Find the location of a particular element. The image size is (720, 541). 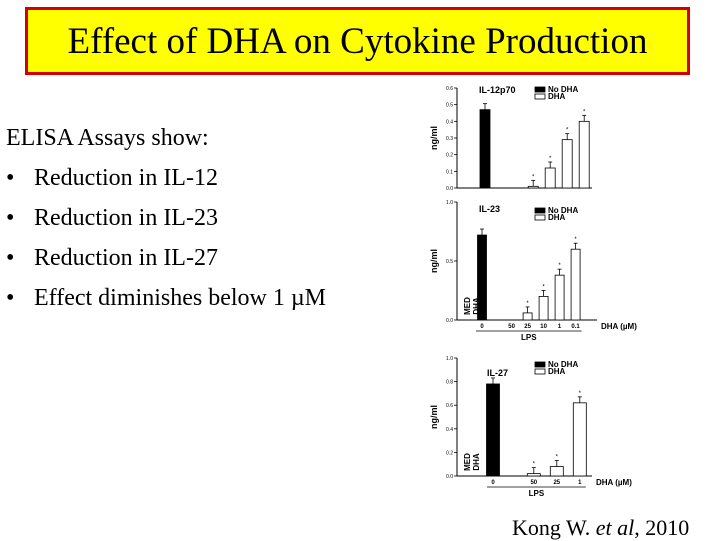

bullet-item: • Effect diminishes below 1 µM is located at coordinates (166, 298).